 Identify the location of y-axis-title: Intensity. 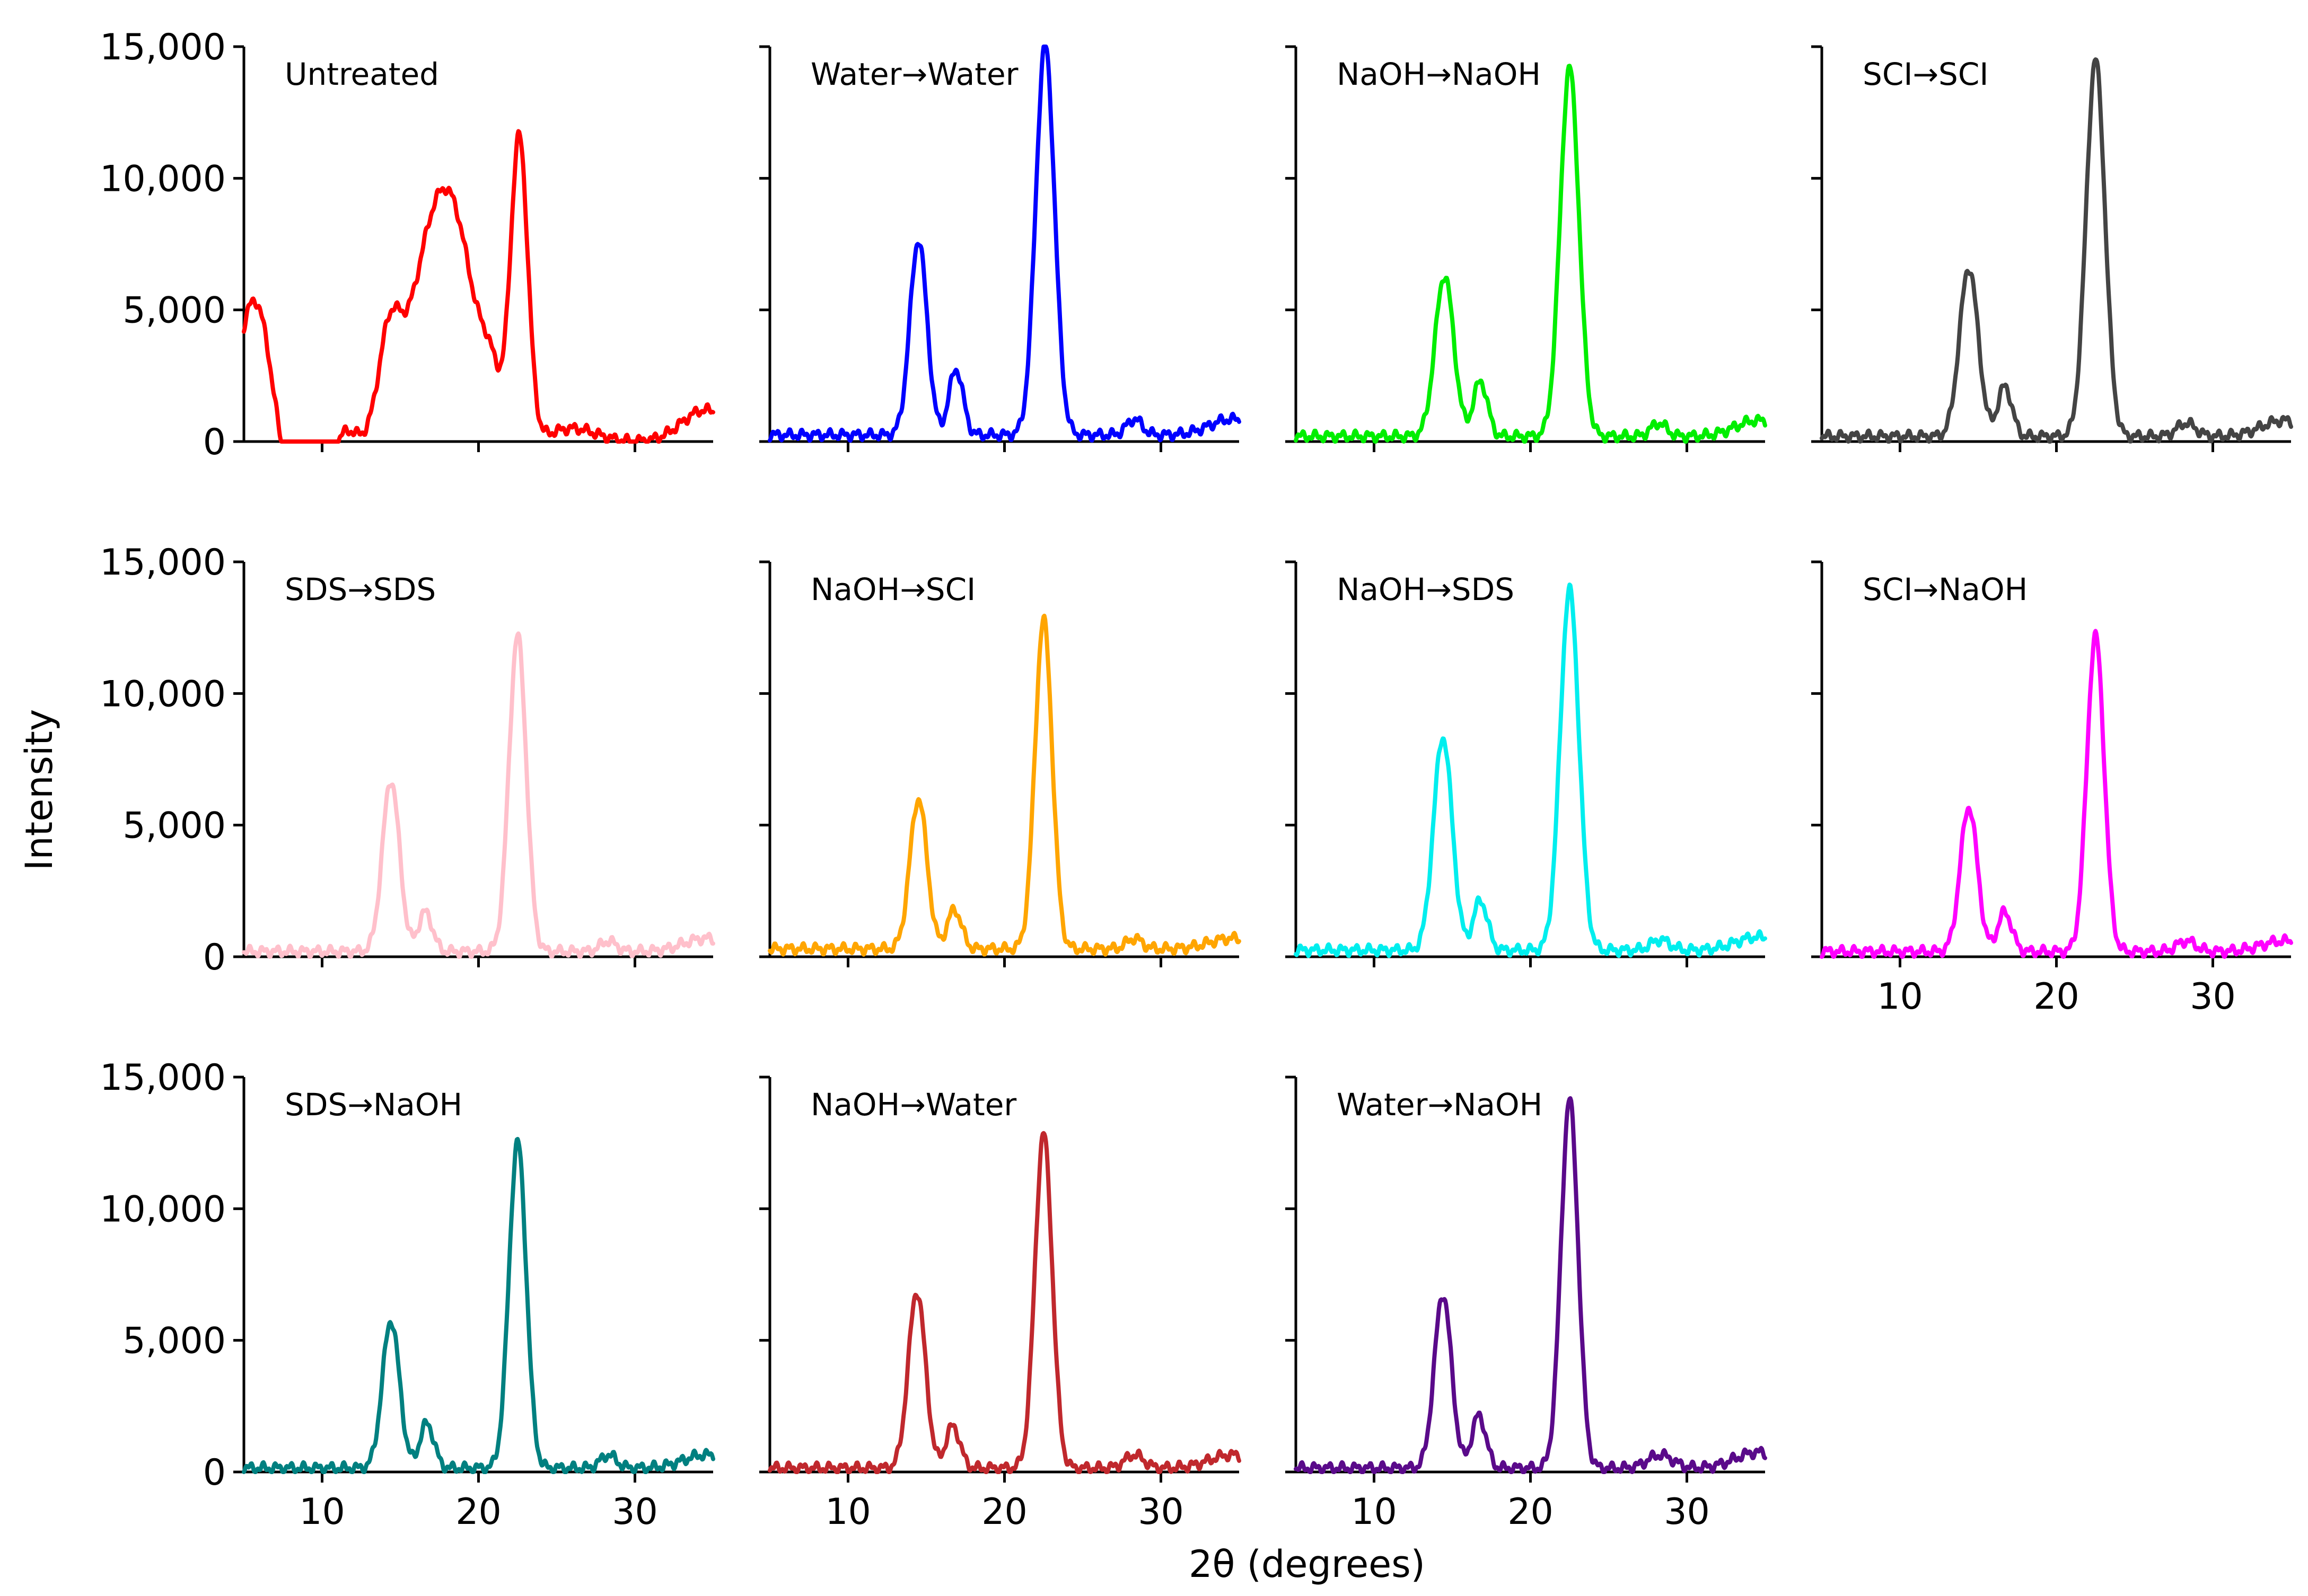
(39, 790).